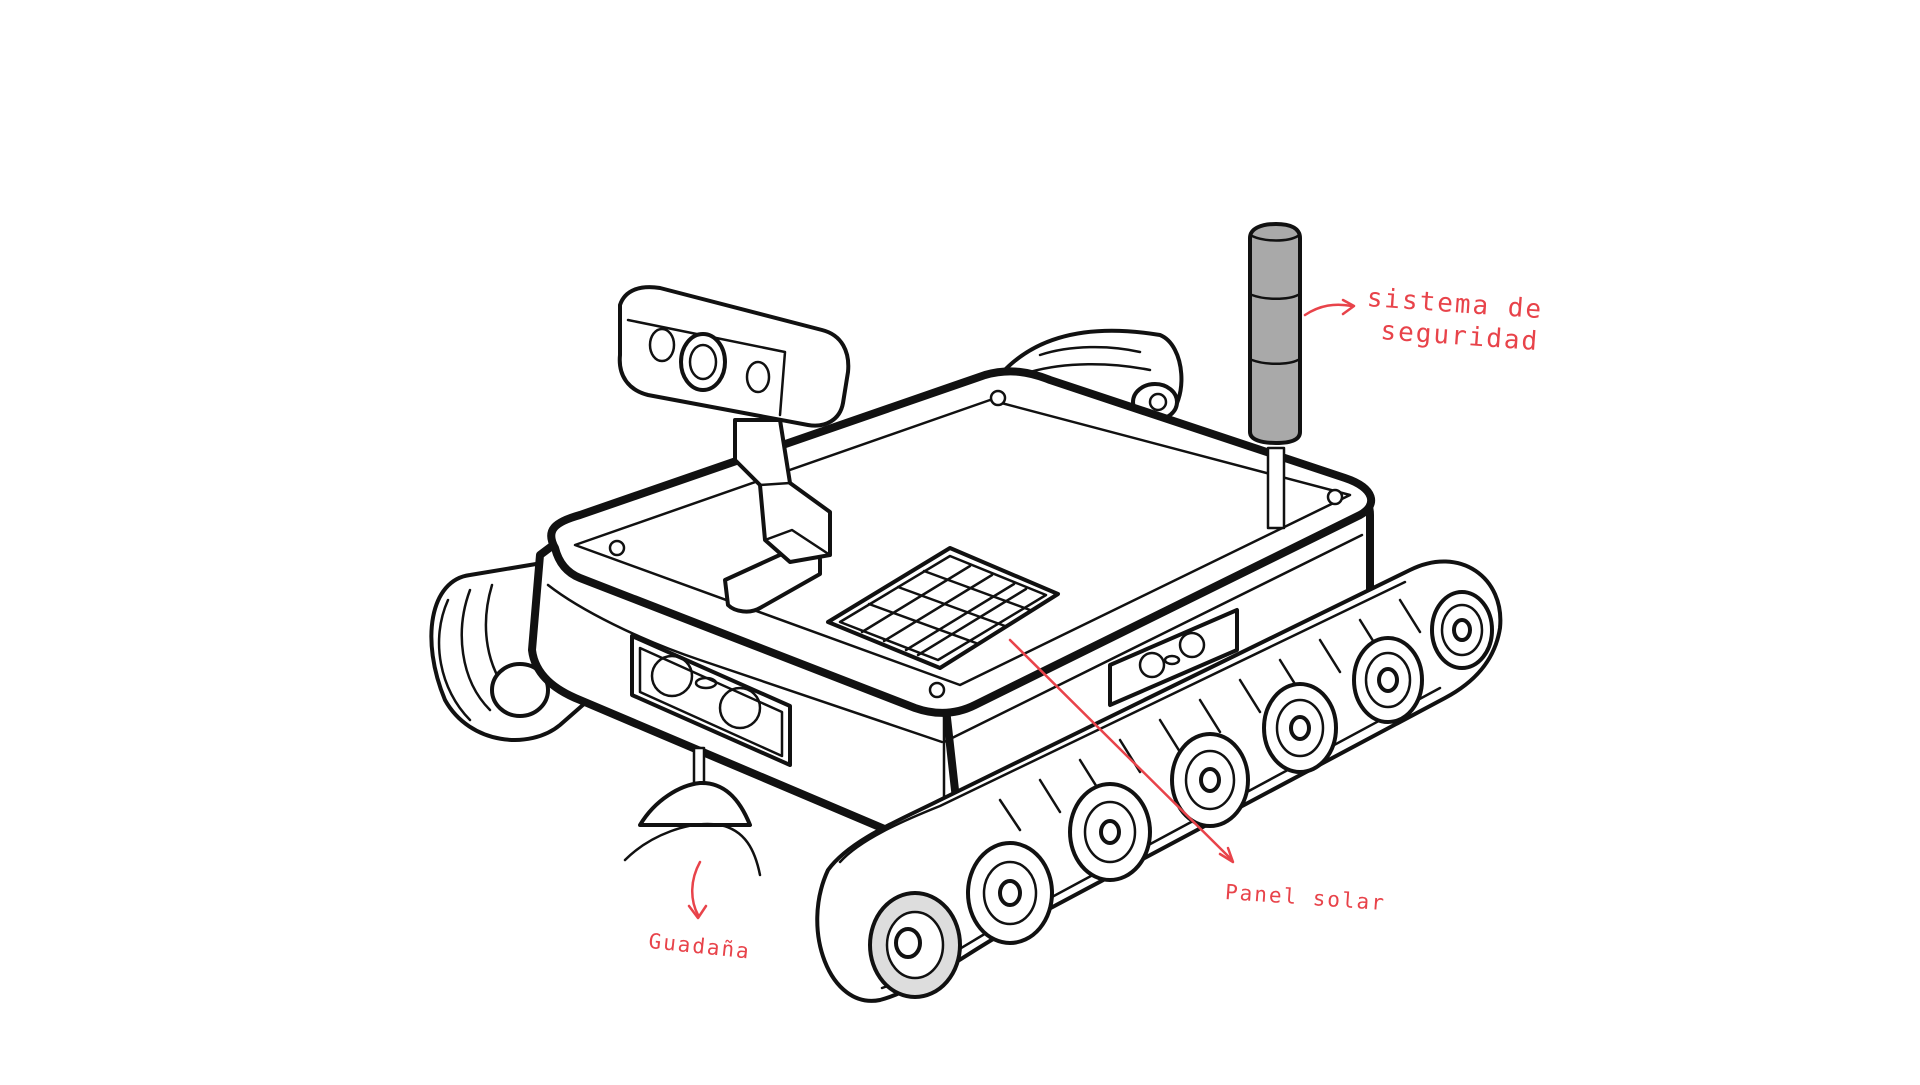 Image resolution: width=1920 pixels, height=1085 pixels. I want to click on security-beacon, so click(1275, 376).